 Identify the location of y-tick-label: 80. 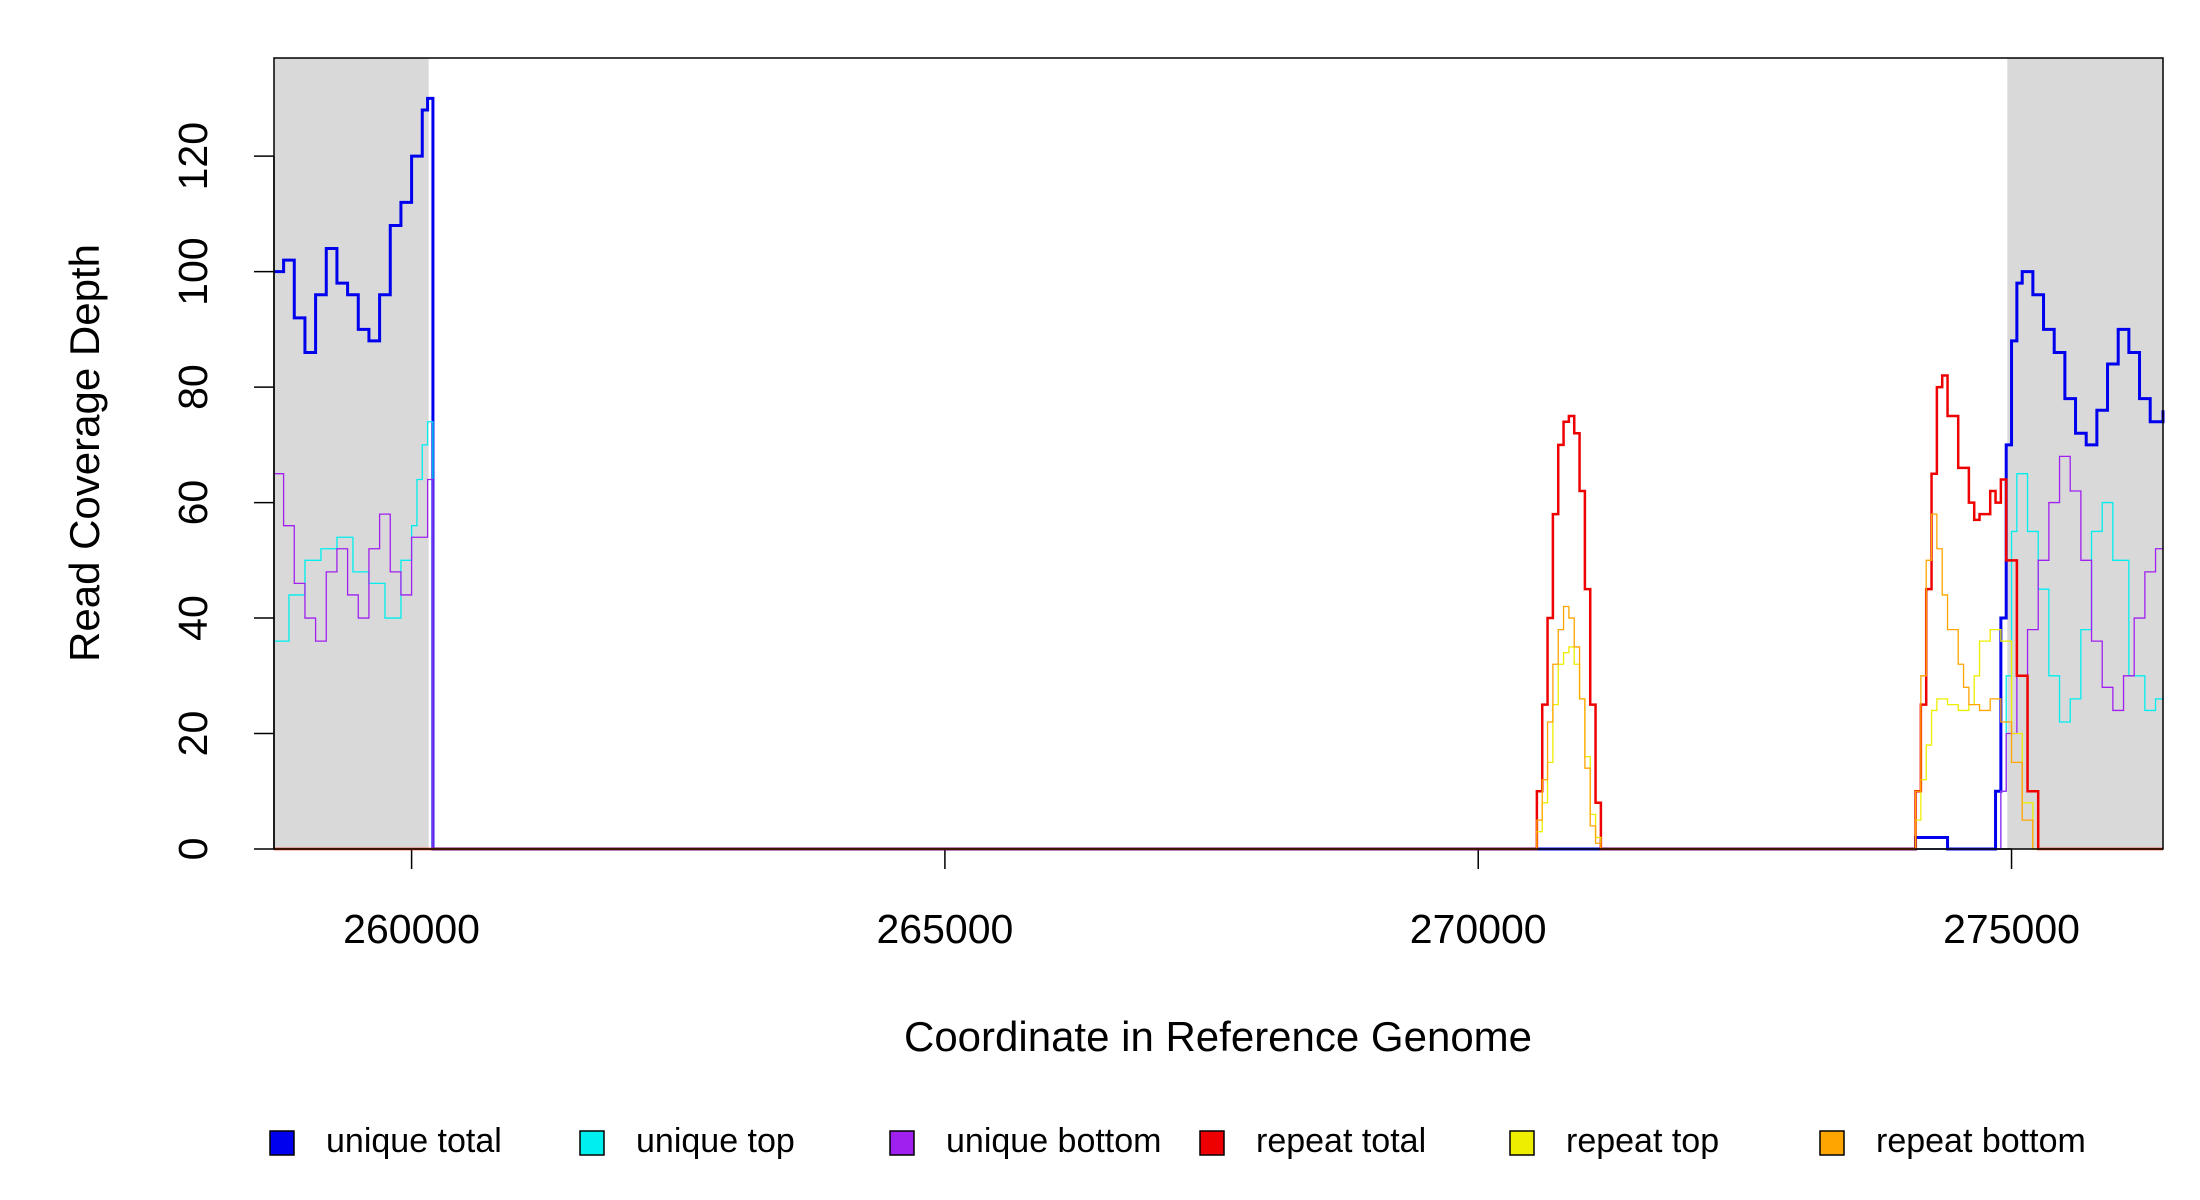
(193, 387).